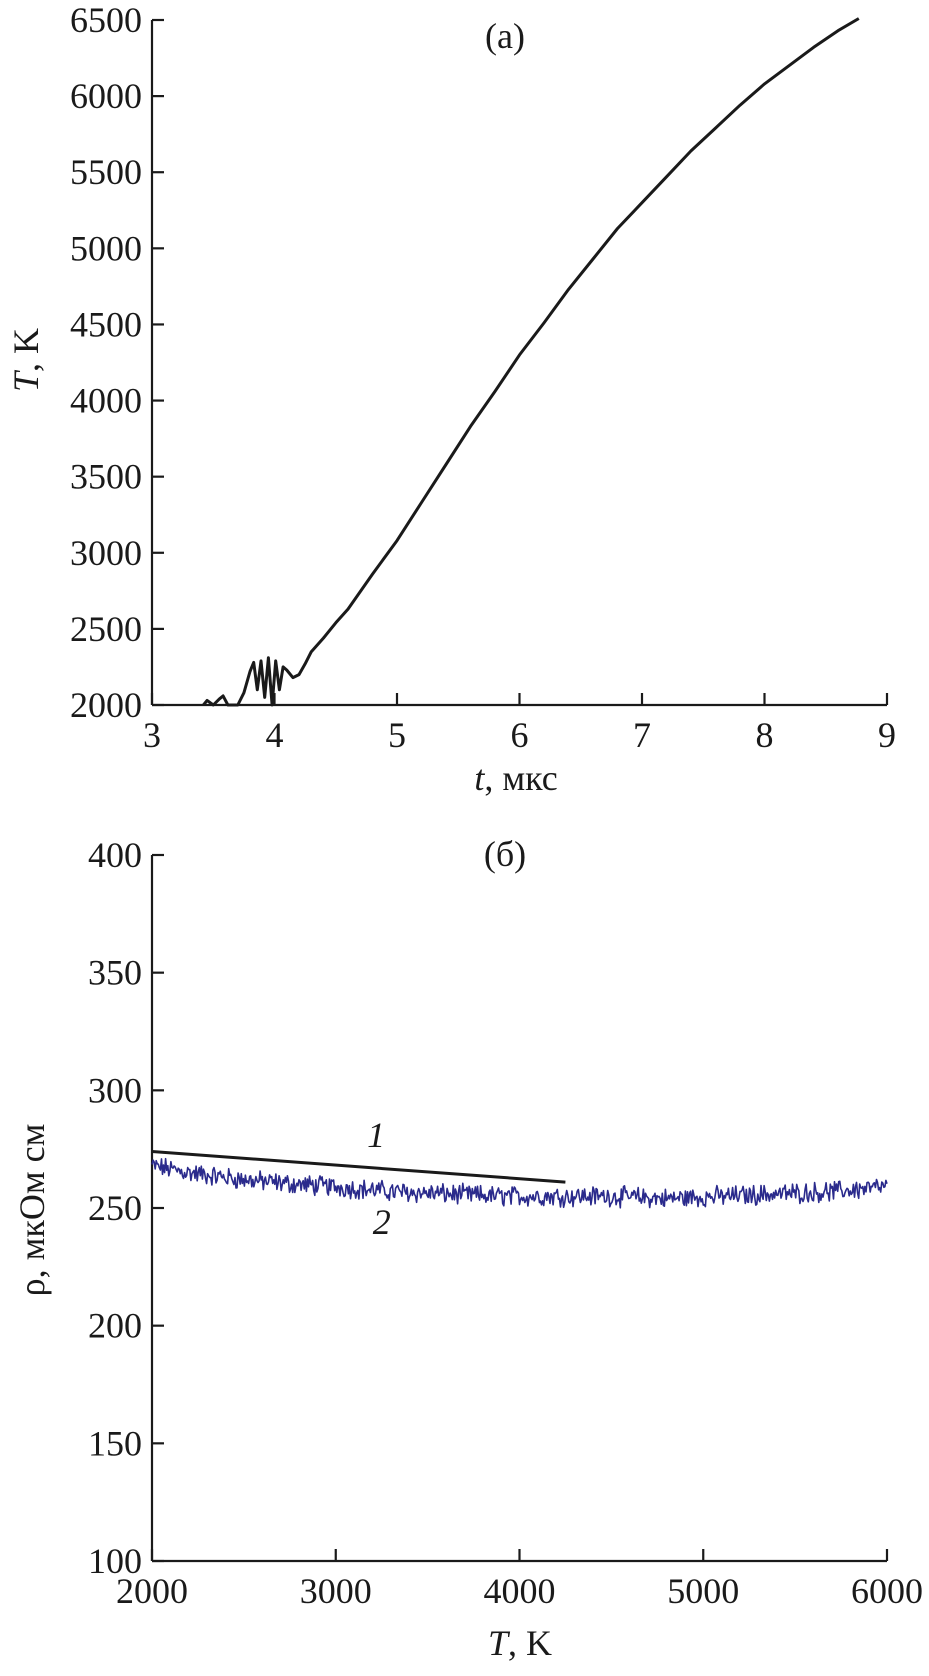 The image size is (929, 1676). What do you see at coordinates (115, 973) in the screenshot?
I see `panel-b-y-tick-label: 350` at bounding box center [115, 973].